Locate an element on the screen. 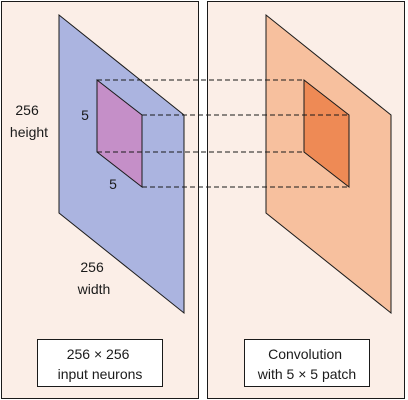 This screenshot has height=400, width=408. output-caption-line1: Convolution is located at coordinates (305, 354).